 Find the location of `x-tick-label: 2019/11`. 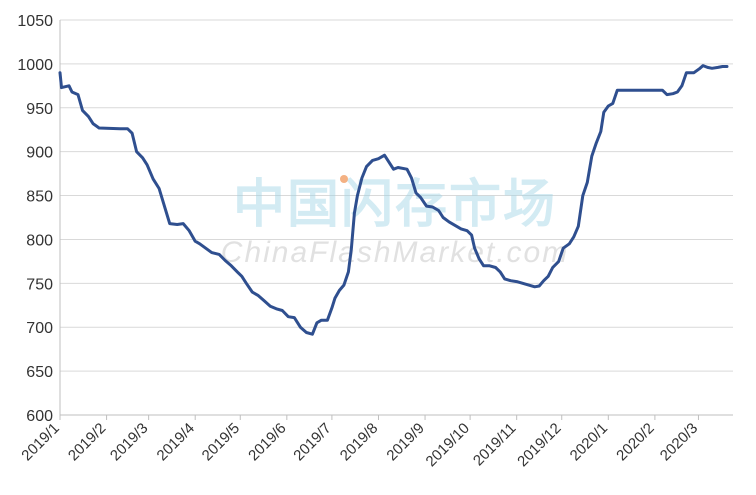

x-tick-label: 2019/11 is located at coordinates (495, 445).